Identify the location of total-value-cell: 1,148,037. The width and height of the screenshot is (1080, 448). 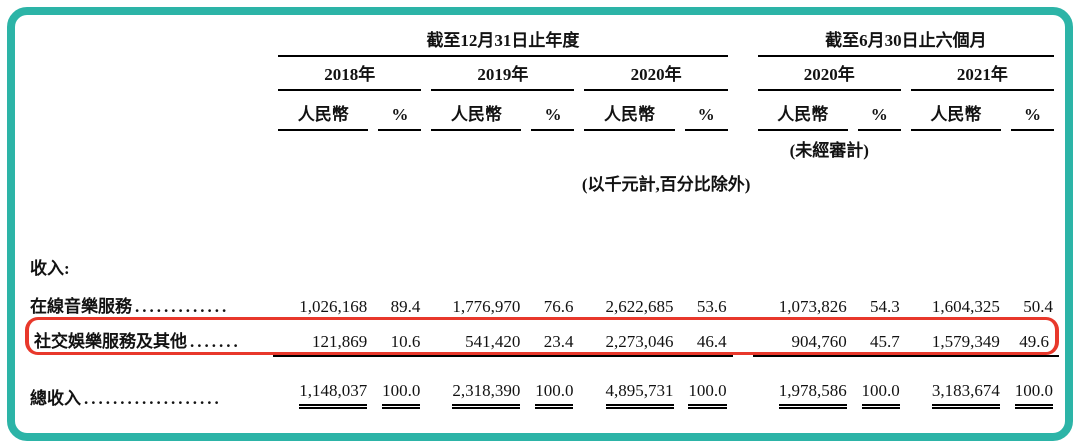
(323, 382).